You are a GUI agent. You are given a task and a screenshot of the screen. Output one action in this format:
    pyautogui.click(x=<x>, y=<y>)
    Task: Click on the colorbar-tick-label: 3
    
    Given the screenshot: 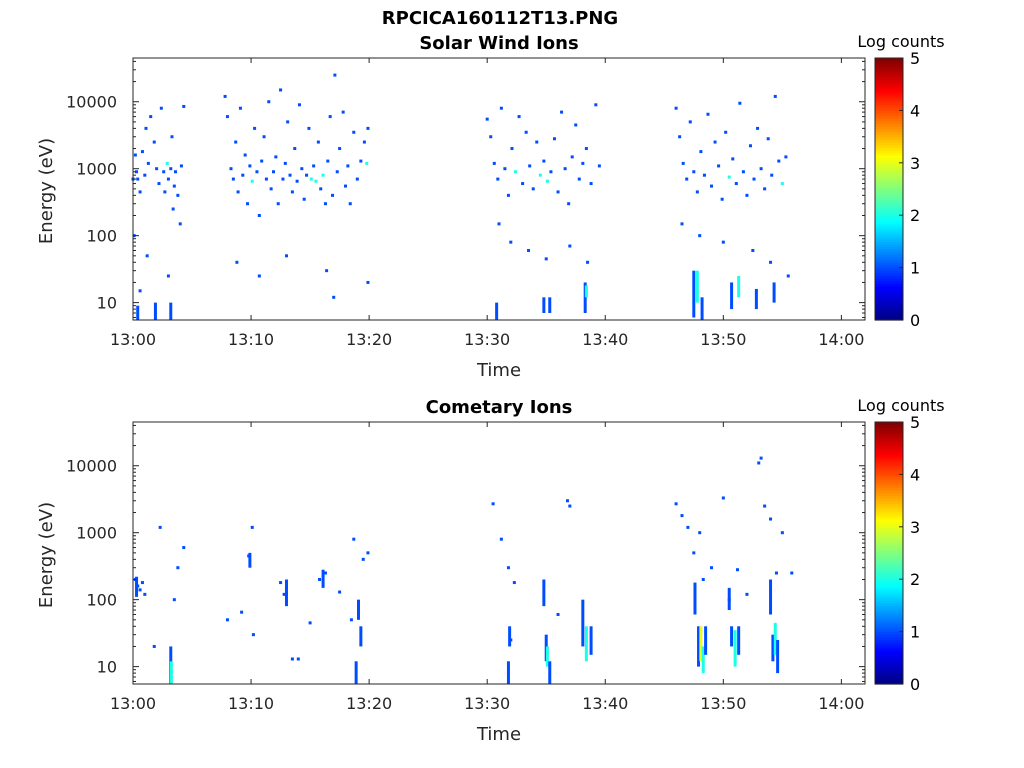 What is the action you would take?
    pyautogui.click(x=915, y=163)
    